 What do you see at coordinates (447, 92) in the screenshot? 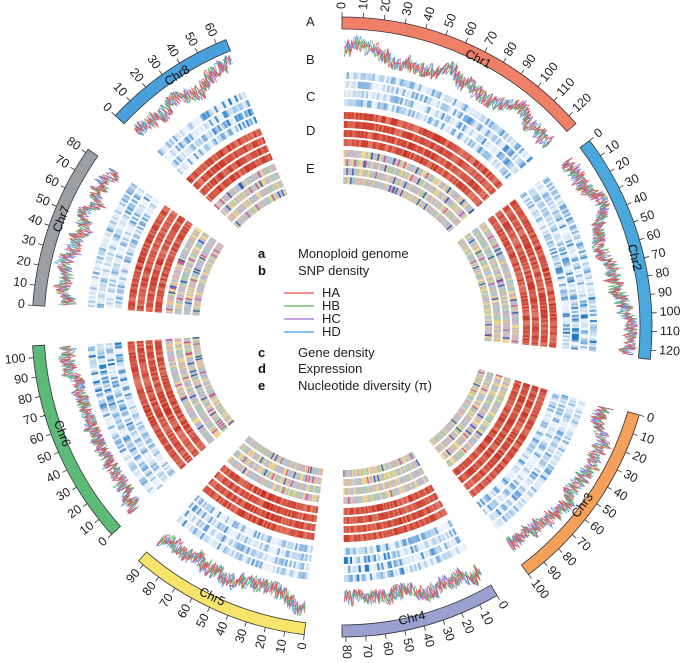
I see `snp-line-hb` at bounding box center [447, 92].